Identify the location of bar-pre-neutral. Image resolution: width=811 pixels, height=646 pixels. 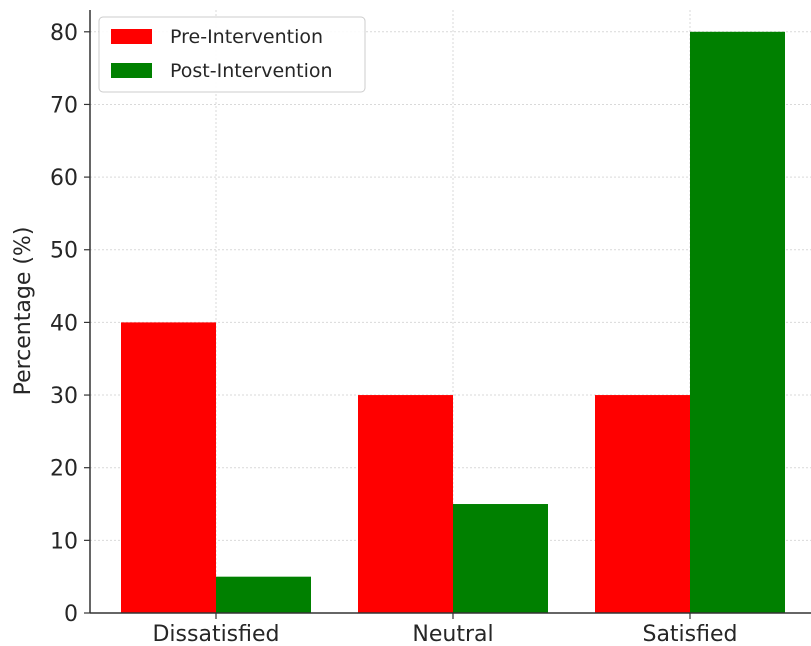
(405, 504).